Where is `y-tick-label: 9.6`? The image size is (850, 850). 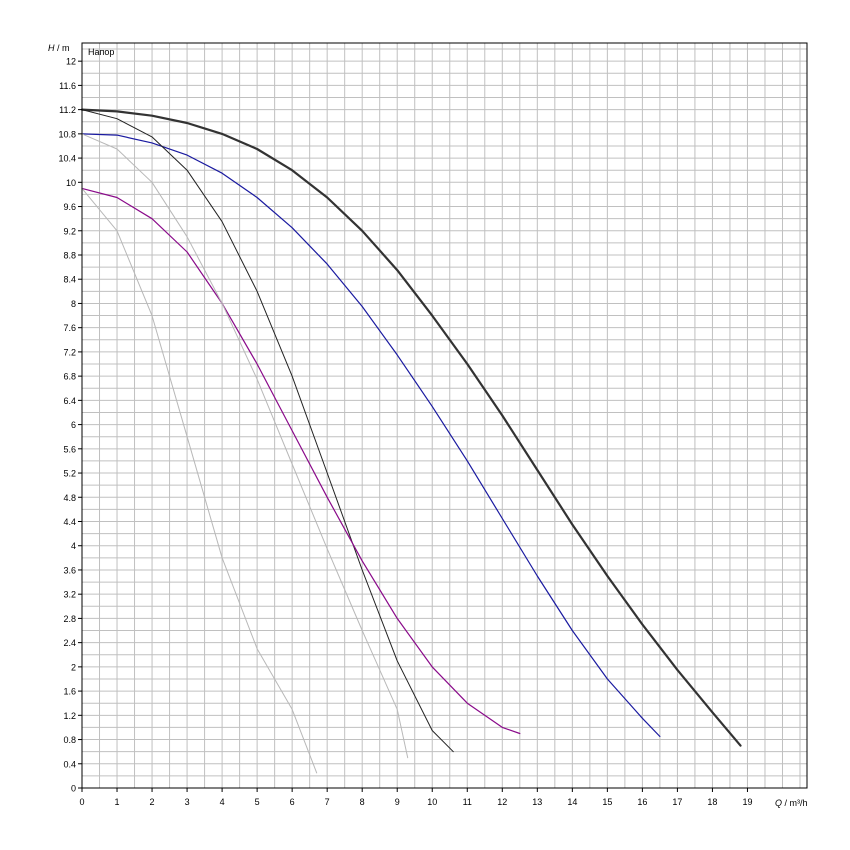
y-tick-label: 9.6 is located at coordinates (69, 207).